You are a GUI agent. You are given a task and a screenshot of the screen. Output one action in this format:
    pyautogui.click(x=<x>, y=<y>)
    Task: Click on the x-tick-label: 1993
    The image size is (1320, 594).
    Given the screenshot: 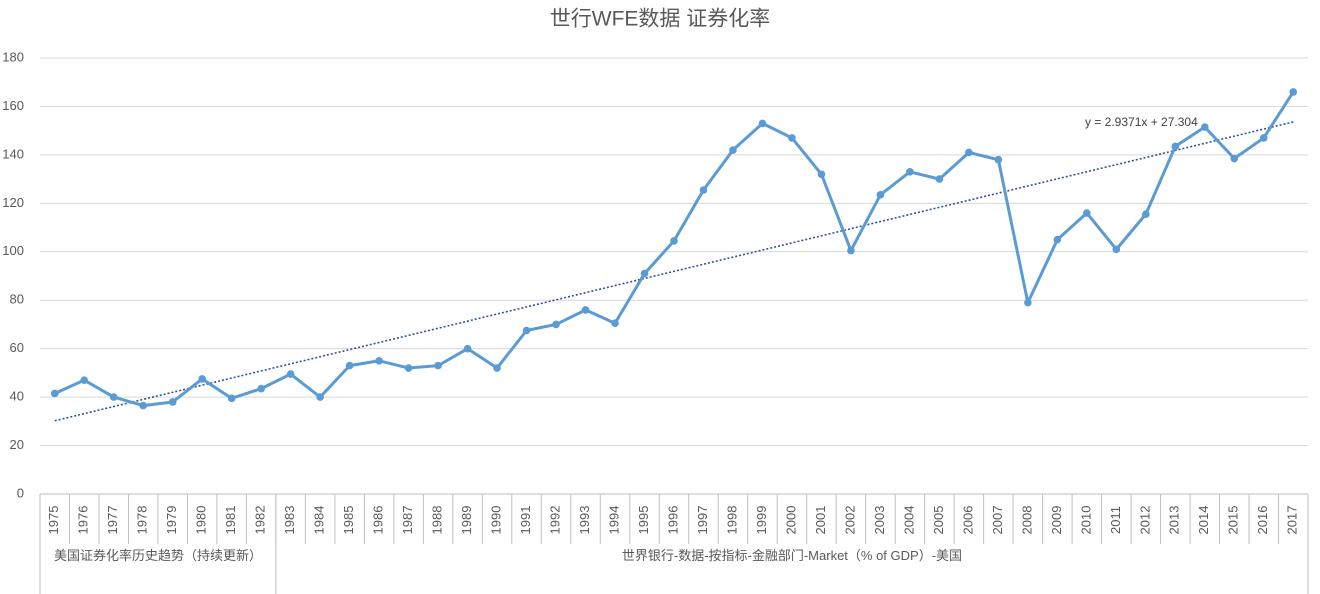 What is the action you would take?
    pyautogui.click(x=584, y=520)
    